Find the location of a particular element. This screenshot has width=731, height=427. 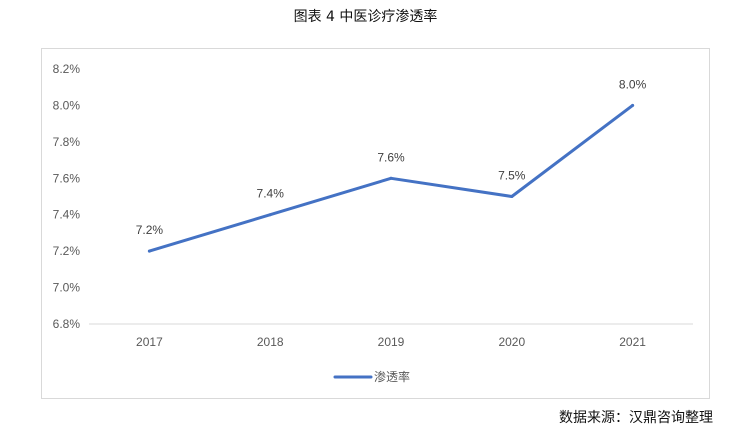

x-tick-label: 2018 is located at coordinates (270, 342).